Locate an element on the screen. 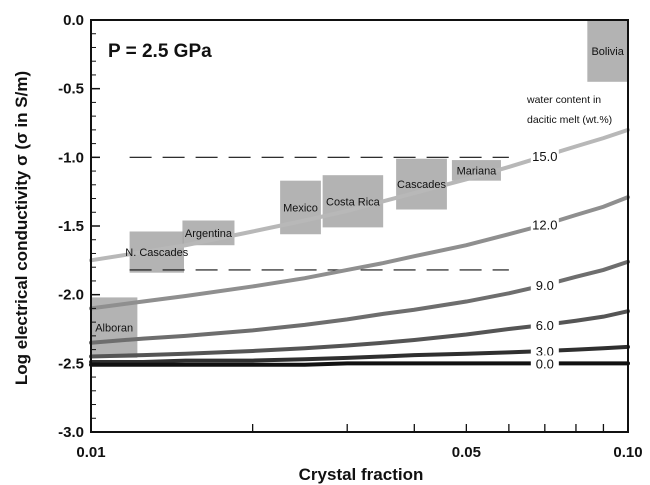 The height and width of the screenshot is (485, 650). region-label-bolivia: Bolivia is located at coordinates (607, 52).